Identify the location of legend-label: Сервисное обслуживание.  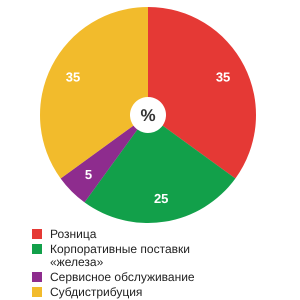
(122, 277).